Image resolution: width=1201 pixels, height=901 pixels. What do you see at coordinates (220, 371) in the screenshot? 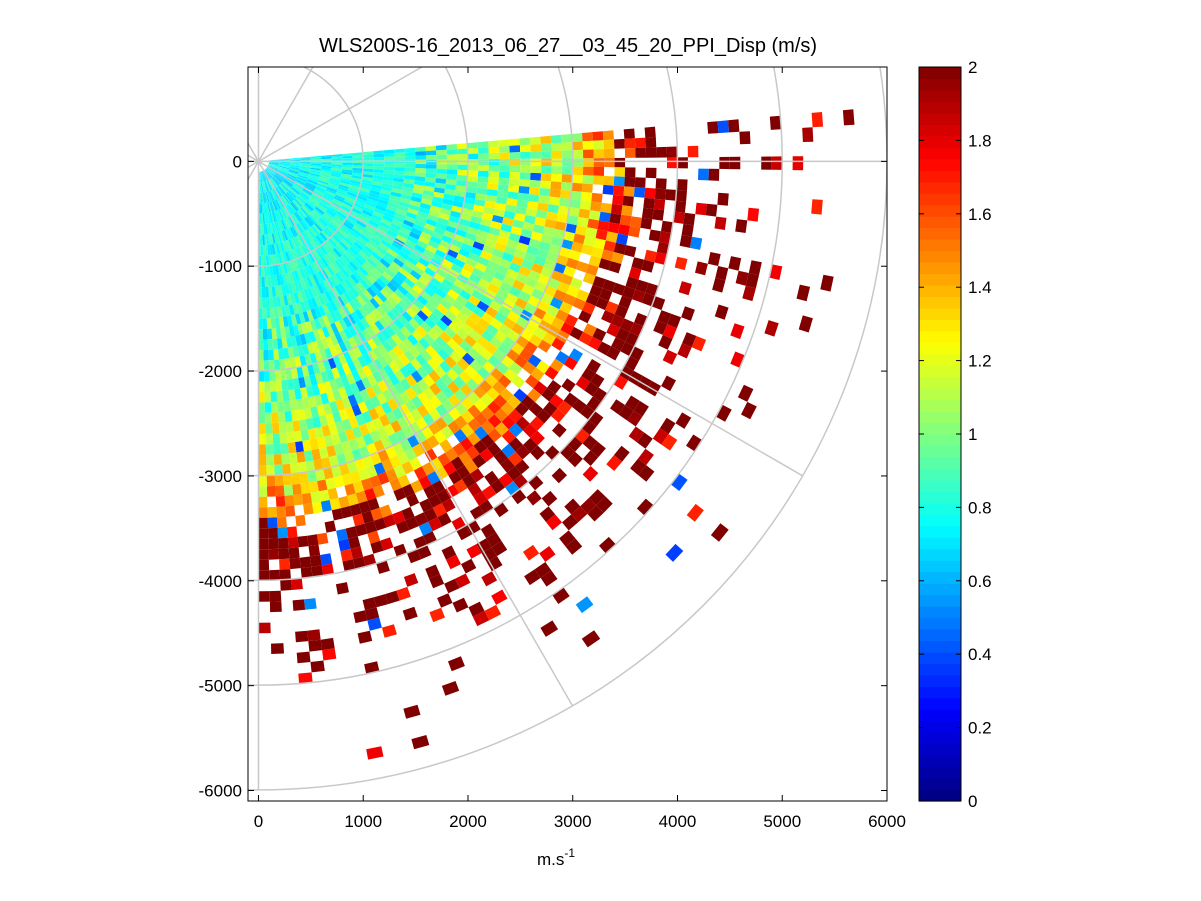
I see `y-tick-label: -2000` at bounding box center [220, 371].